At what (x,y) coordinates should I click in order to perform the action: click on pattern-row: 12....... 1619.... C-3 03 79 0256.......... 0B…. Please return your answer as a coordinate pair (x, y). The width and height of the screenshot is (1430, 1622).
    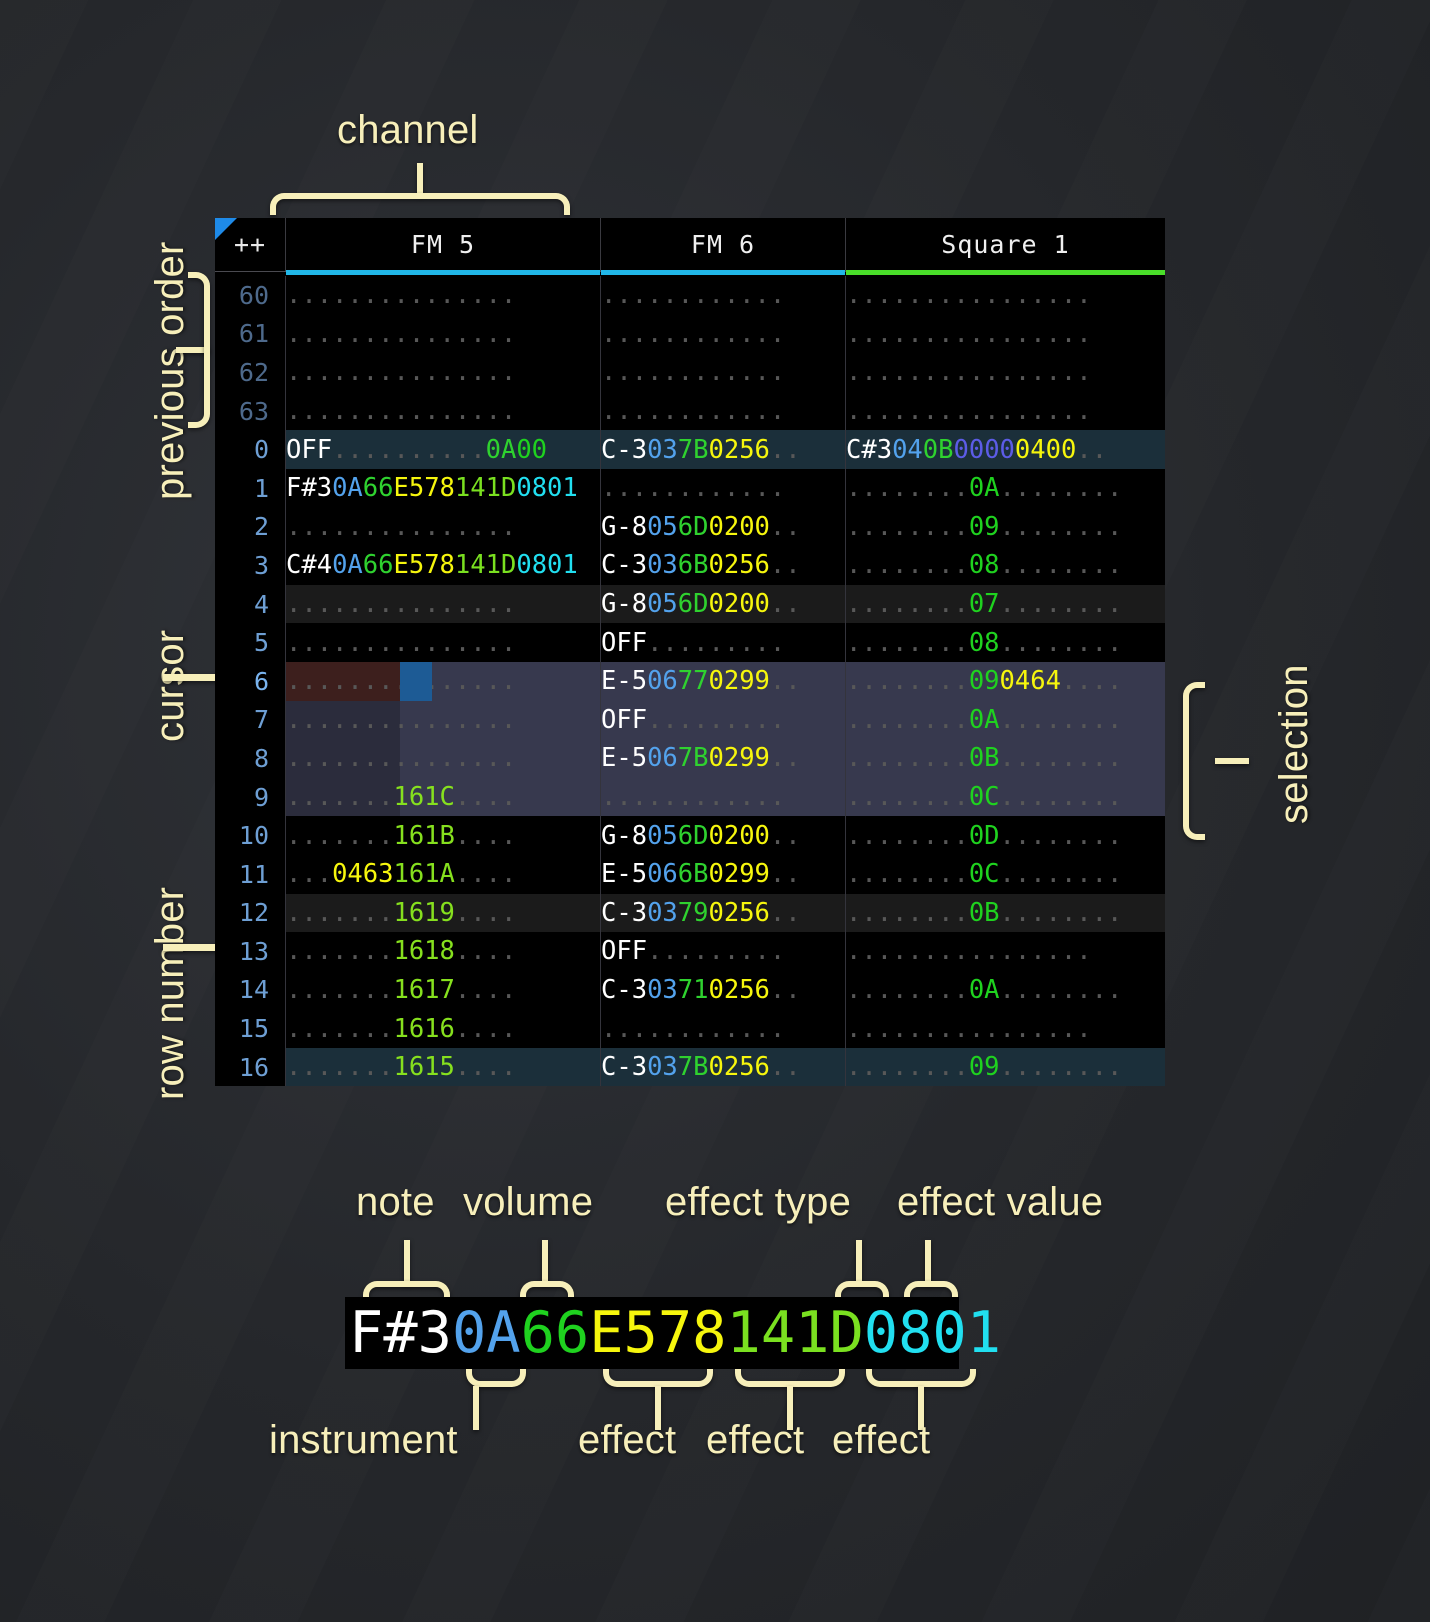
    Looking at the image, I should click on (690, 913).